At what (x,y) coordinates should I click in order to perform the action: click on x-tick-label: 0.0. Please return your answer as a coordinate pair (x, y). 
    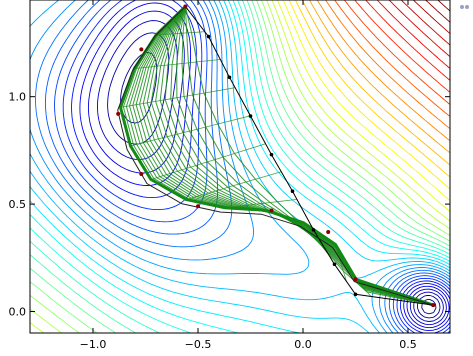
    Looking at the image, I should click on (303, 344).